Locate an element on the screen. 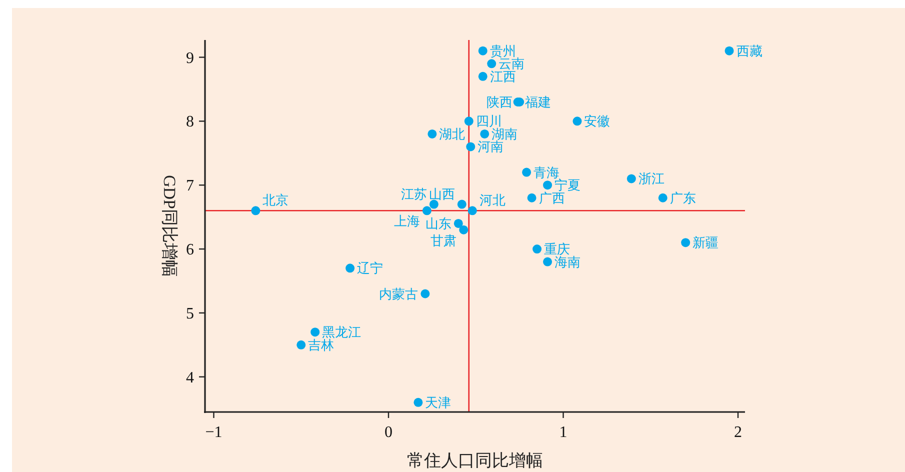 The height and width of the screenshot is (472, 905). annotation: 新疆 is located at coordinates (705, 242).